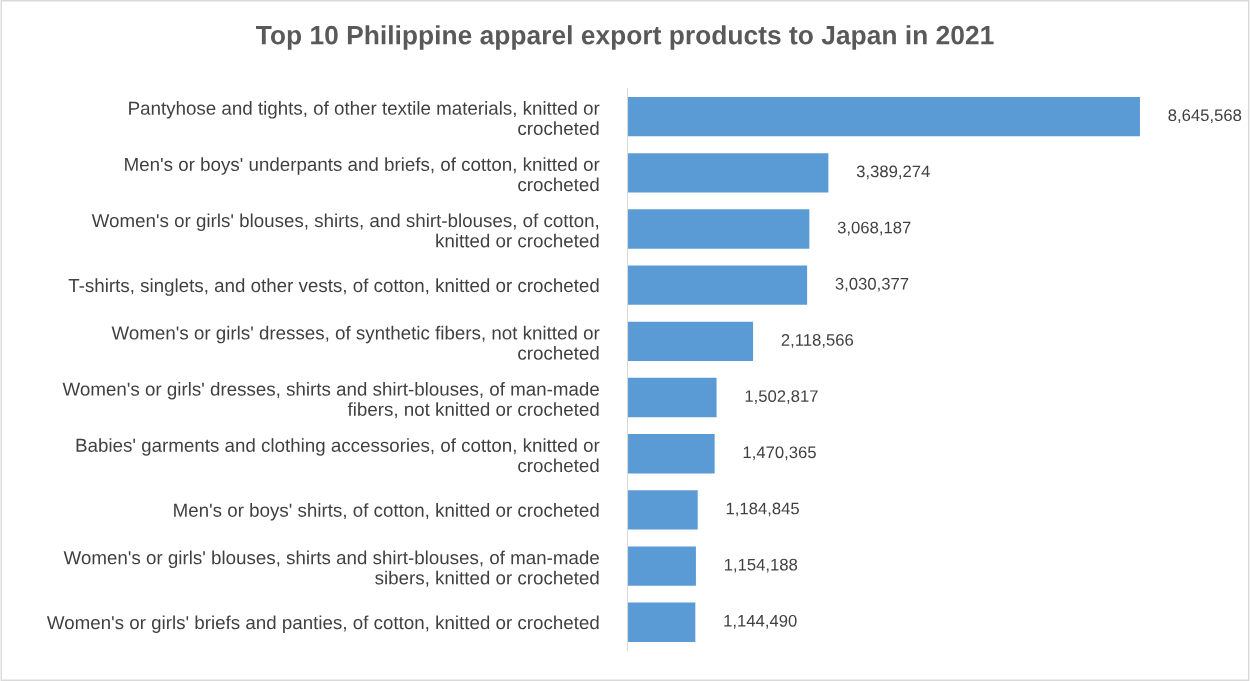  I want to click on data-label: 3,030,377, so click(872, 284).